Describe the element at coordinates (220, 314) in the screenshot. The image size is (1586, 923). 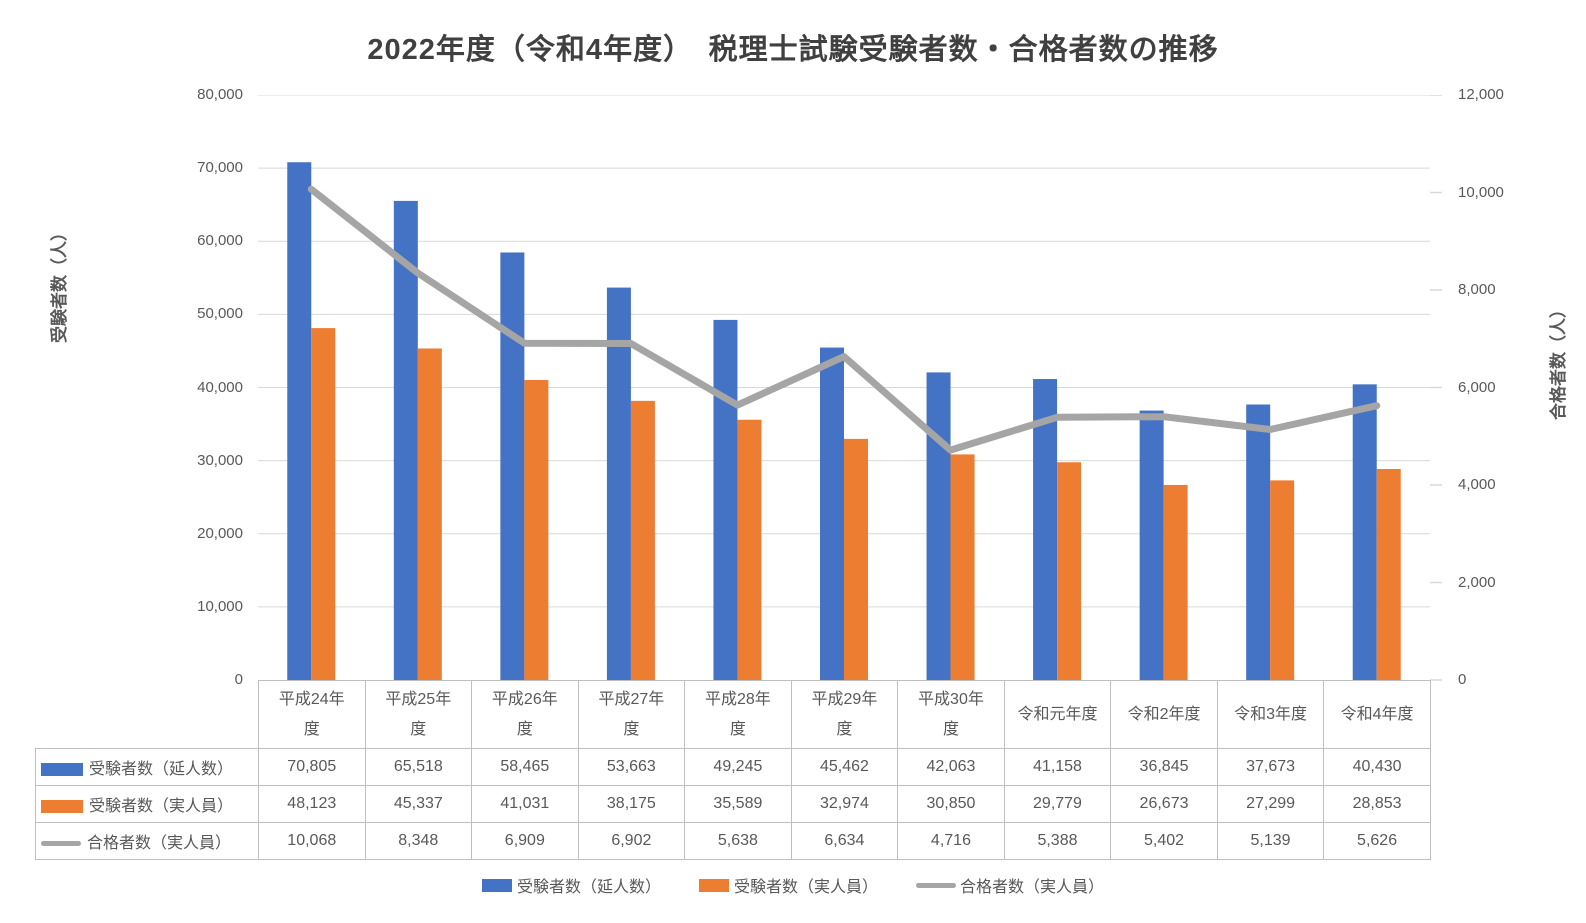
I see `left-axis-tick-label: 50,000` at that location.